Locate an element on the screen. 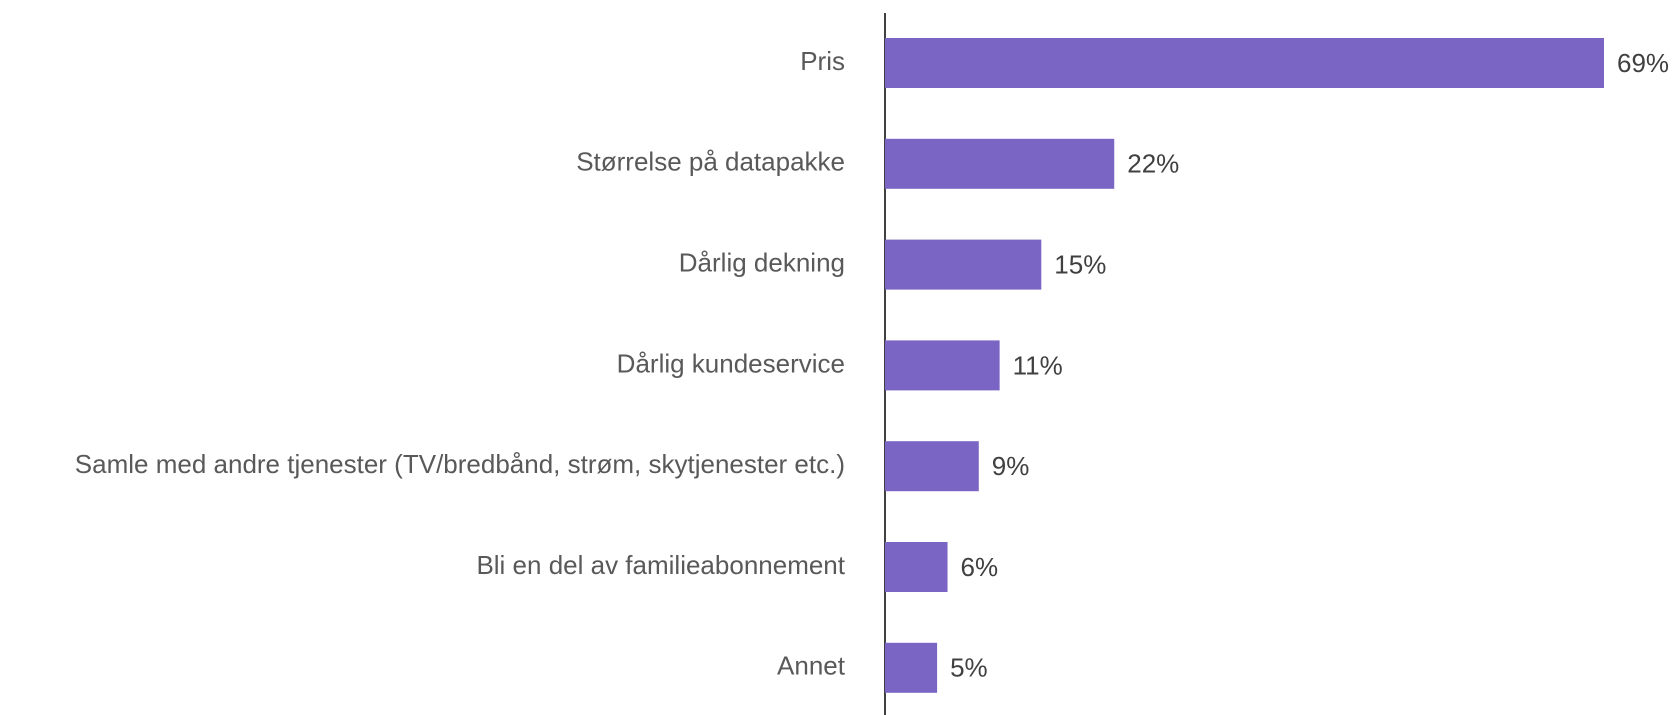  value-label: 15% is located at coordinates (1080, 264).